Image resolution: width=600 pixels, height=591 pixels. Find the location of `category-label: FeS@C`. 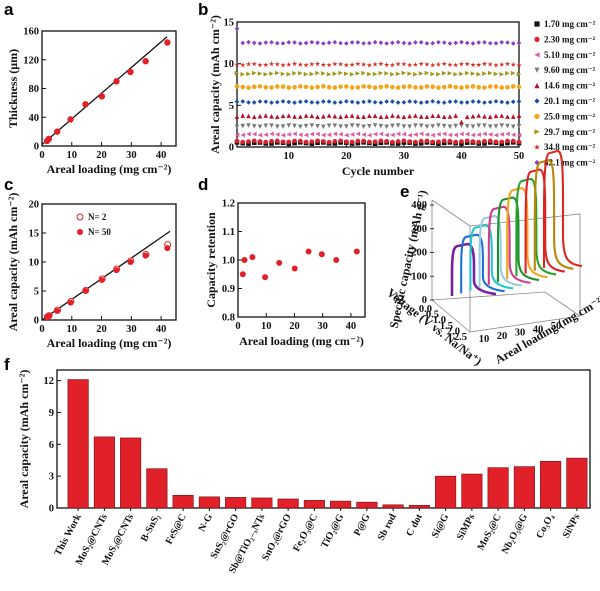

category-label: FeS@C is located at coordinates (176, 529).